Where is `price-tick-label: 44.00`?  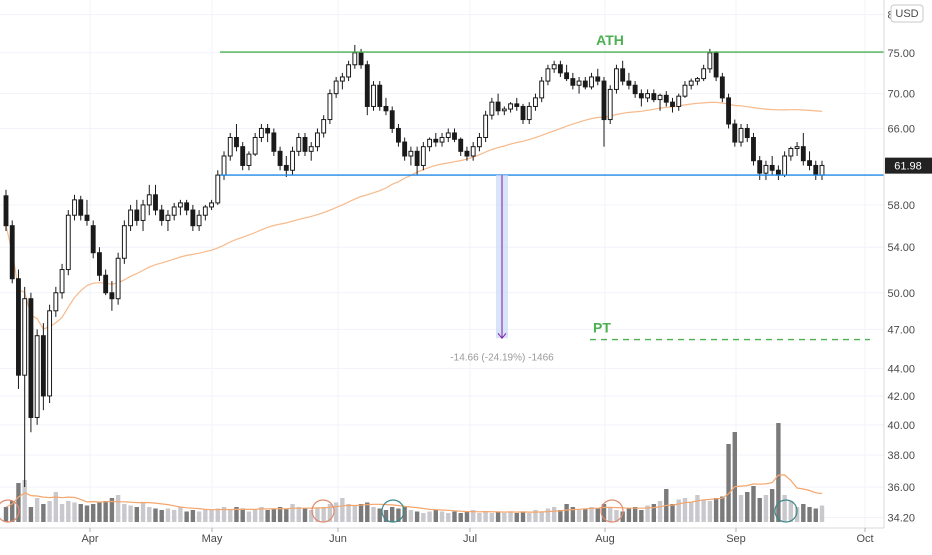
price-tick-label: 44.00 is located at coordinates (901, 369).